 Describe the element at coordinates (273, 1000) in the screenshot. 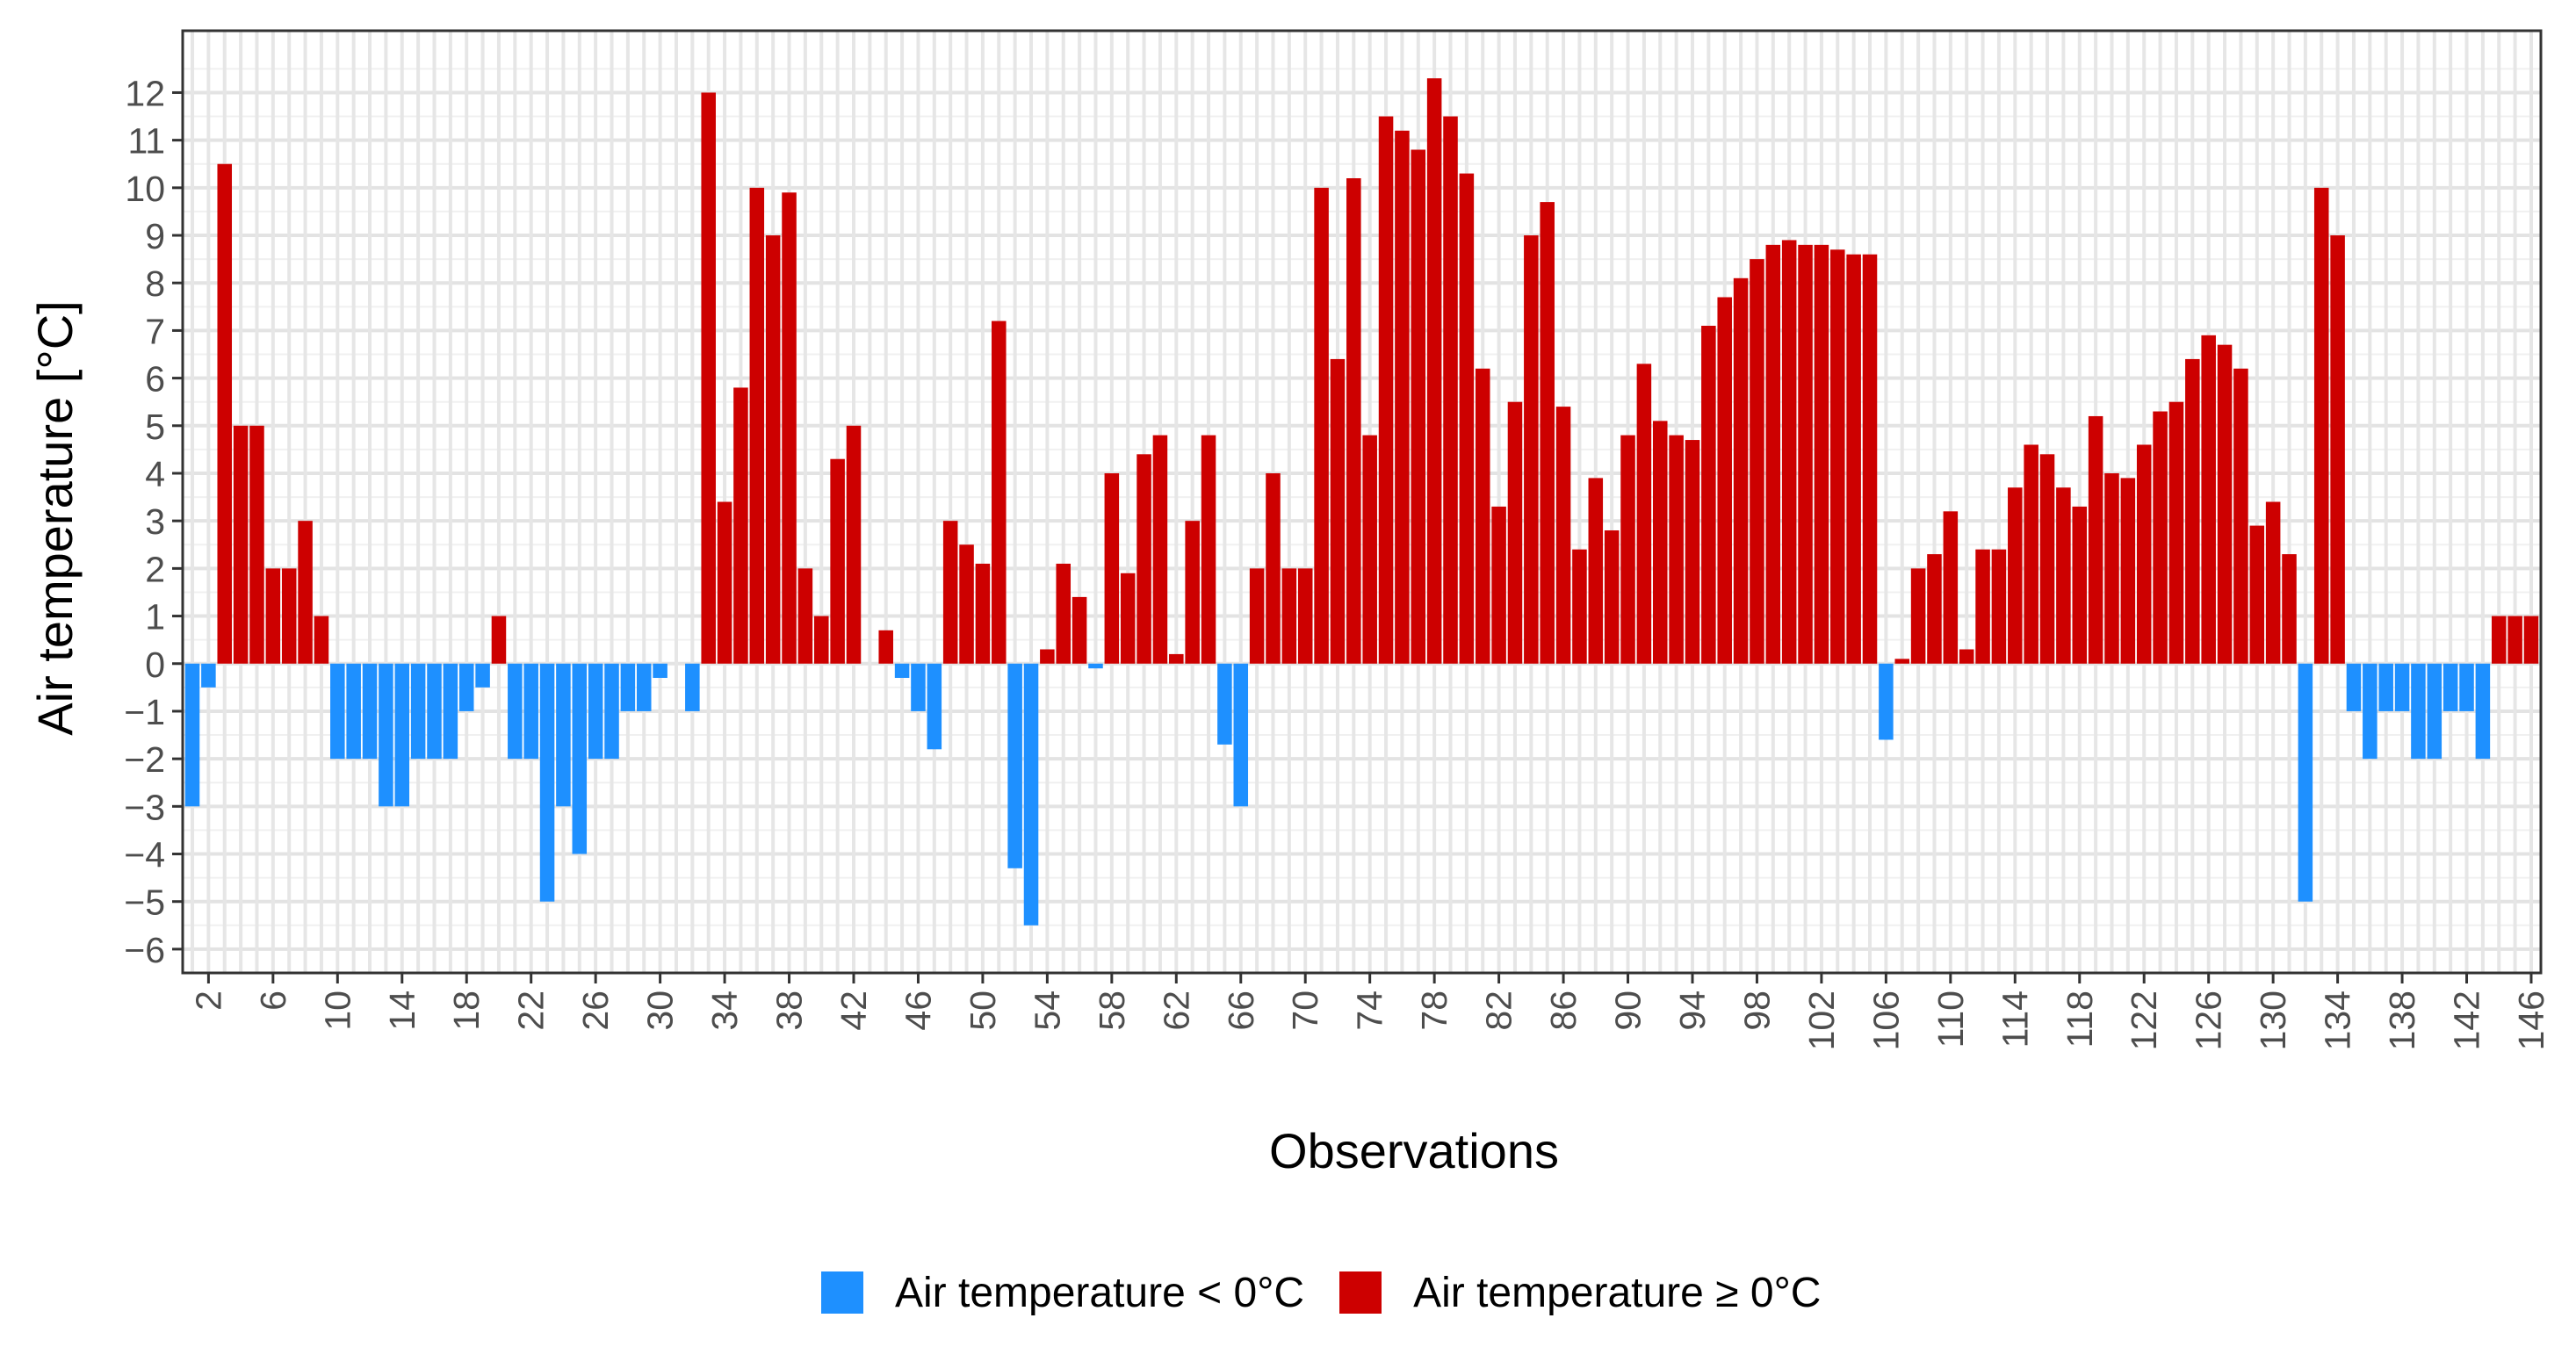

I see `x-tick-label: 6` at that location.